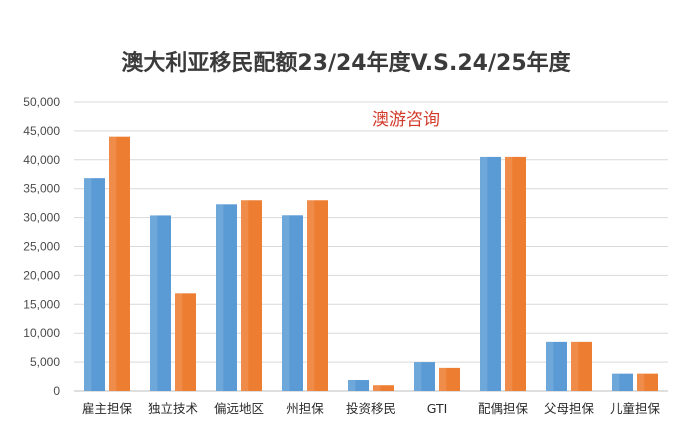  Describe the element at coordinates (41, 304) in the screenshot. I see `y-tick-label: 15,000` at that location.